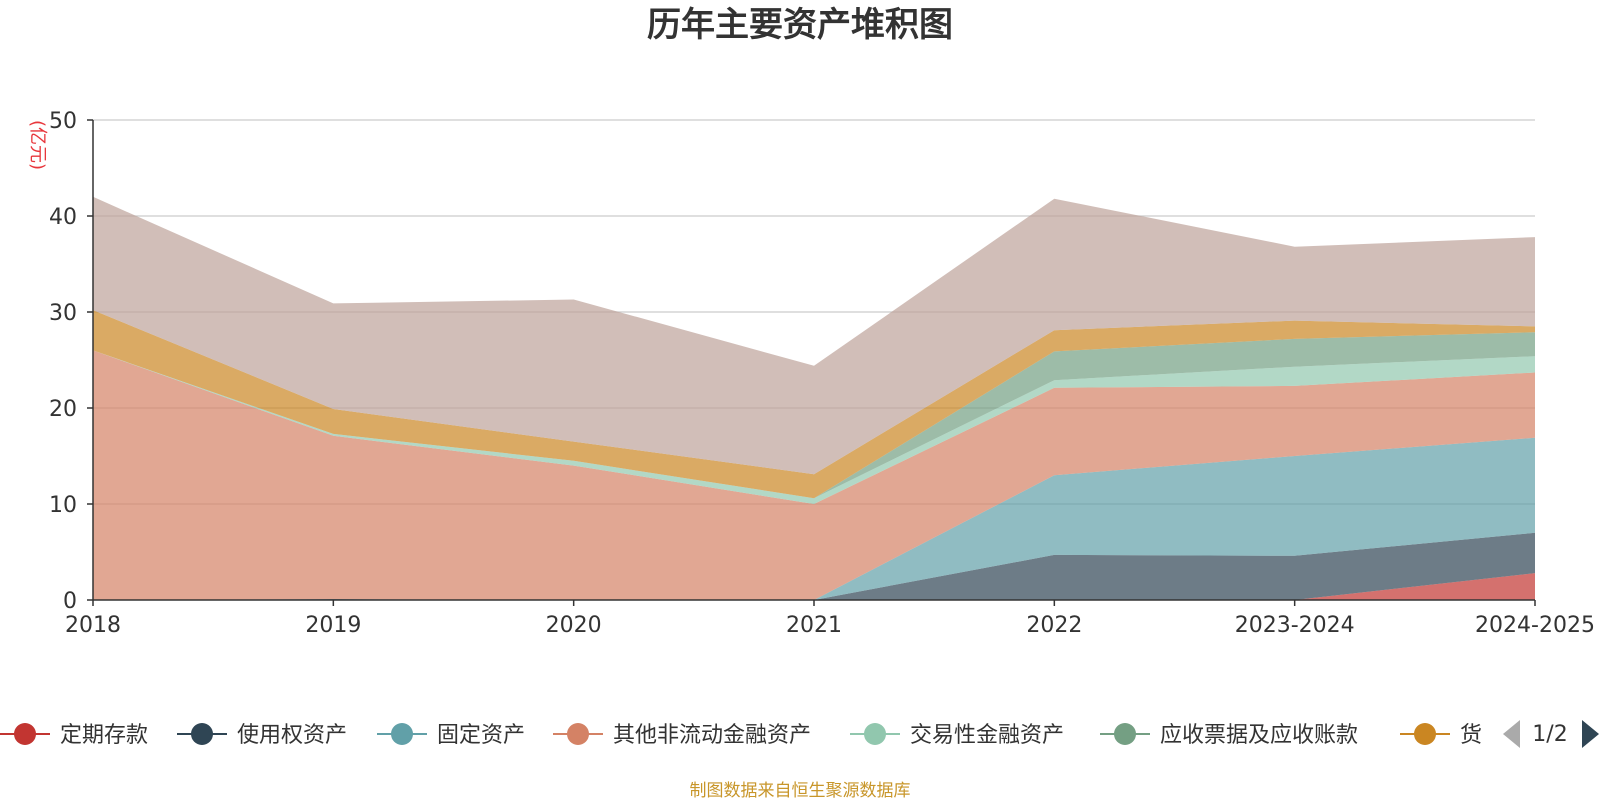 This screenshot has height=800, width=1600. I want to click on x-tick-label: 2023-2024, so click(1295, 625).